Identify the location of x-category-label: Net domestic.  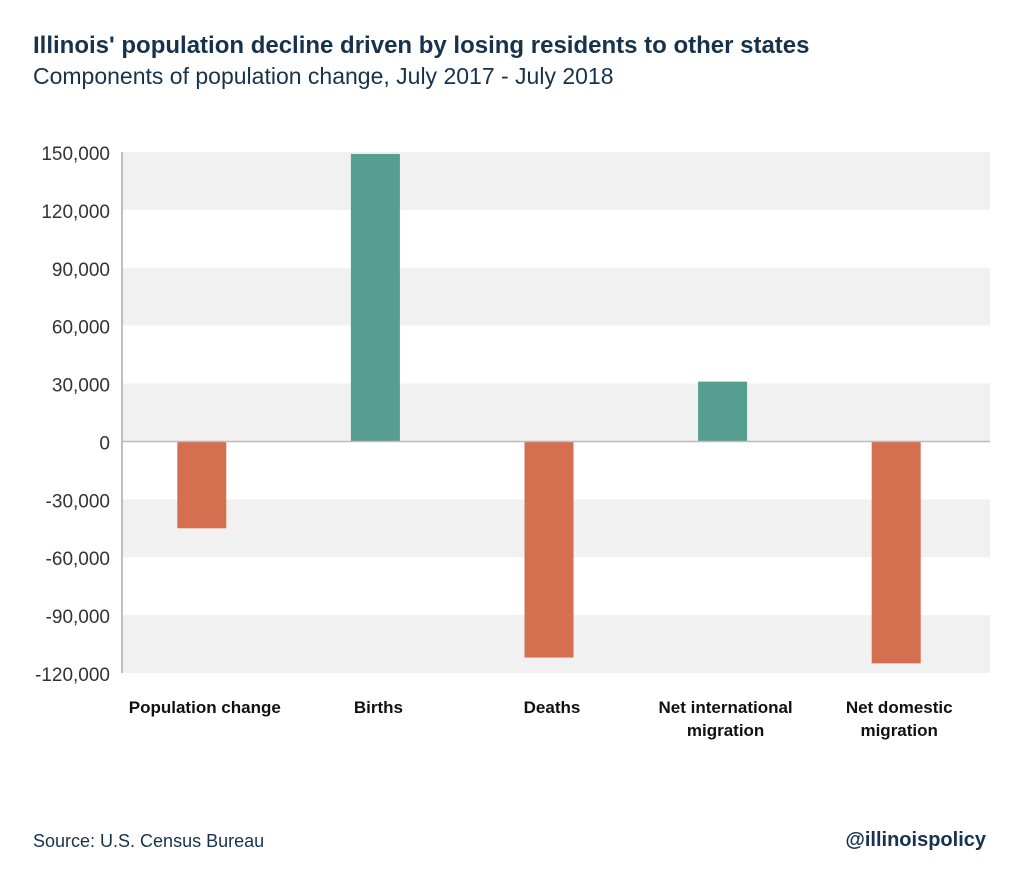
(899, 707).